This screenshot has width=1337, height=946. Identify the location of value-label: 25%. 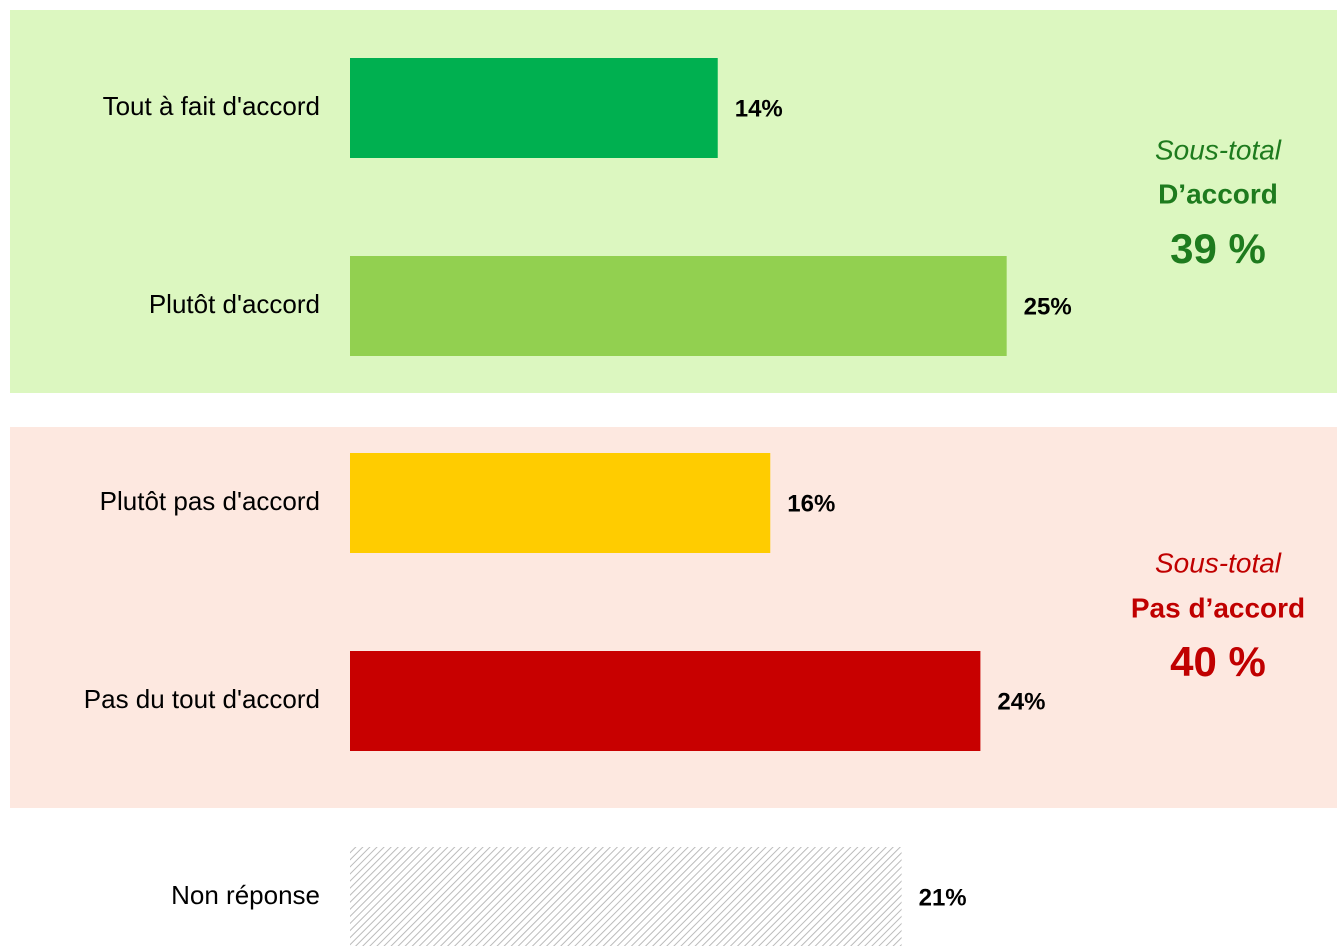
(1048, 306).